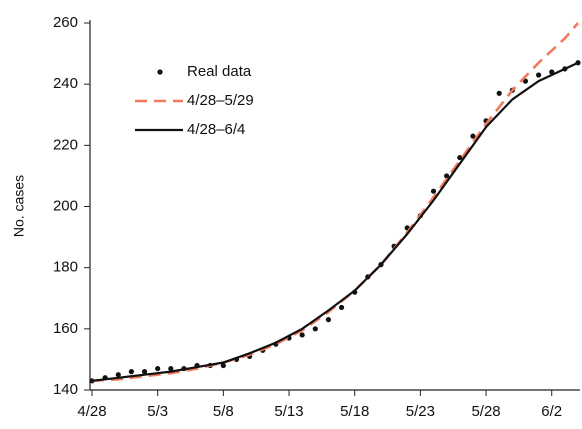 The height and width of the screenshot is (429, 582). Describe the element at coordinates (220, 100) in the screenshot. I see `legend-label: 4/28–5/29` at that location.